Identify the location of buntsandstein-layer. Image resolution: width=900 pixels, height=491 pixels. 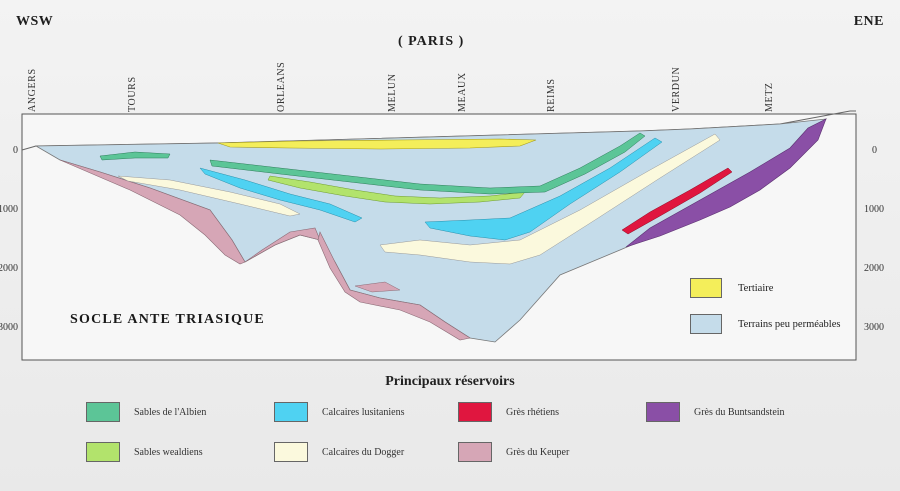
(726, 183).